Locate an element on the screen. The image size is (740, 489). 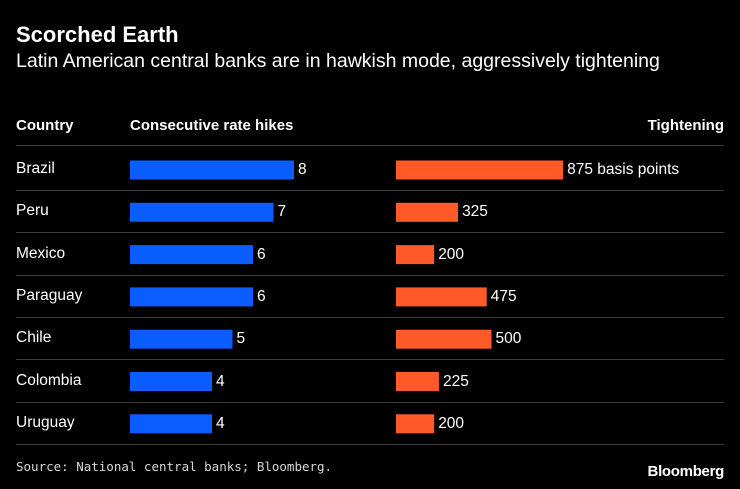
tightening-value: 325 is located at coordinates (475, 212).